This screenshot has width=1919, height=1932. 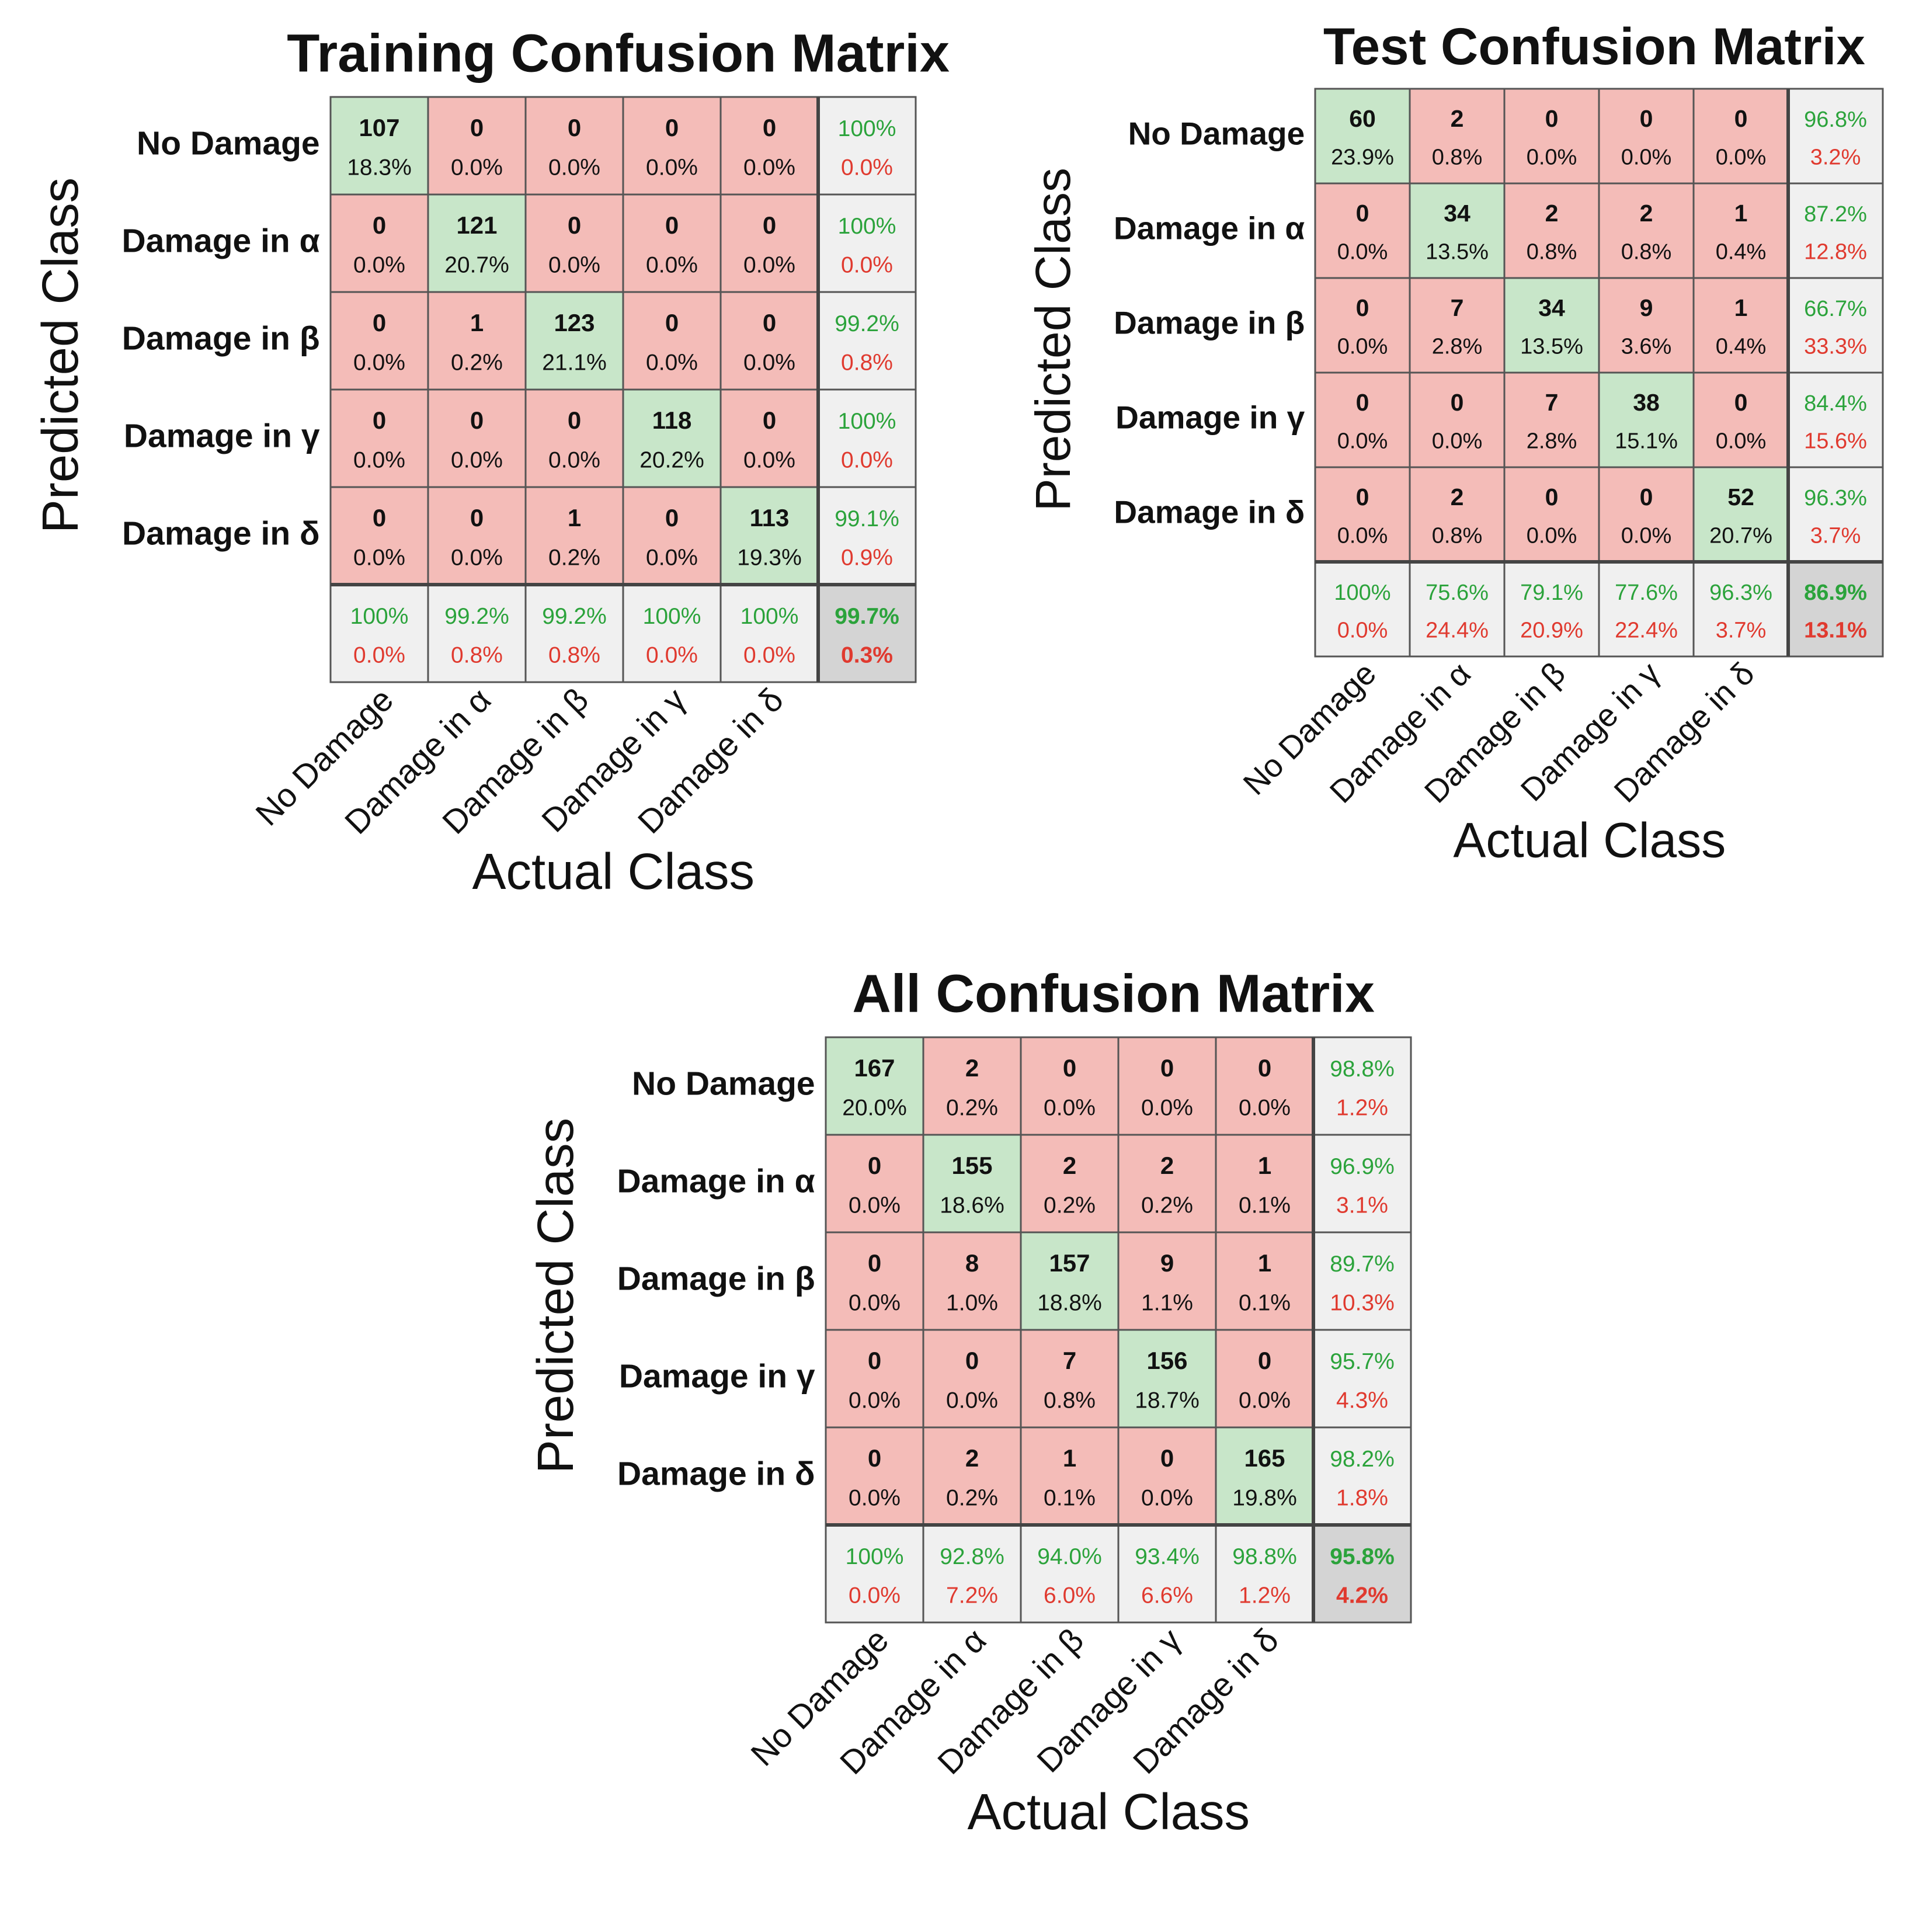 What do you see at coordinates (867, 633) in the screenshot?
I see `overall-accuracy-cell` at bounding box center [867, 633].